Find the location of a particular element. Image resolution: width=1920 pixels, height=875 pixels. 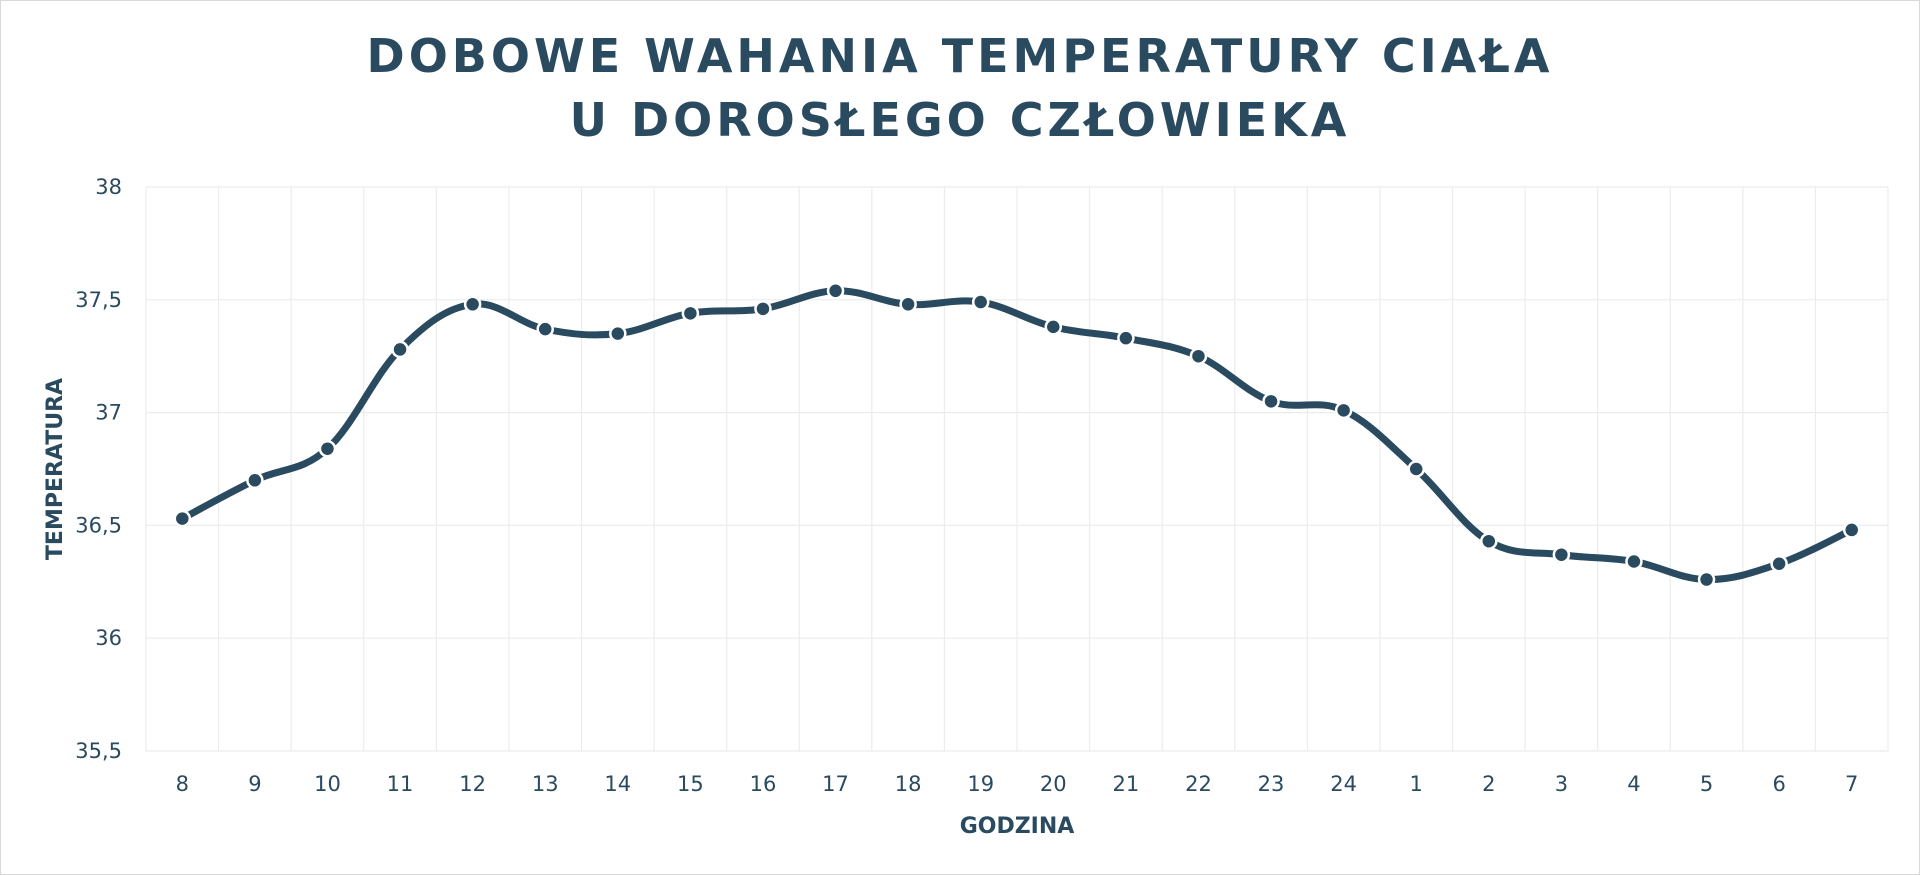

y-tick-label: 37 is located at coordinates (108, 413).